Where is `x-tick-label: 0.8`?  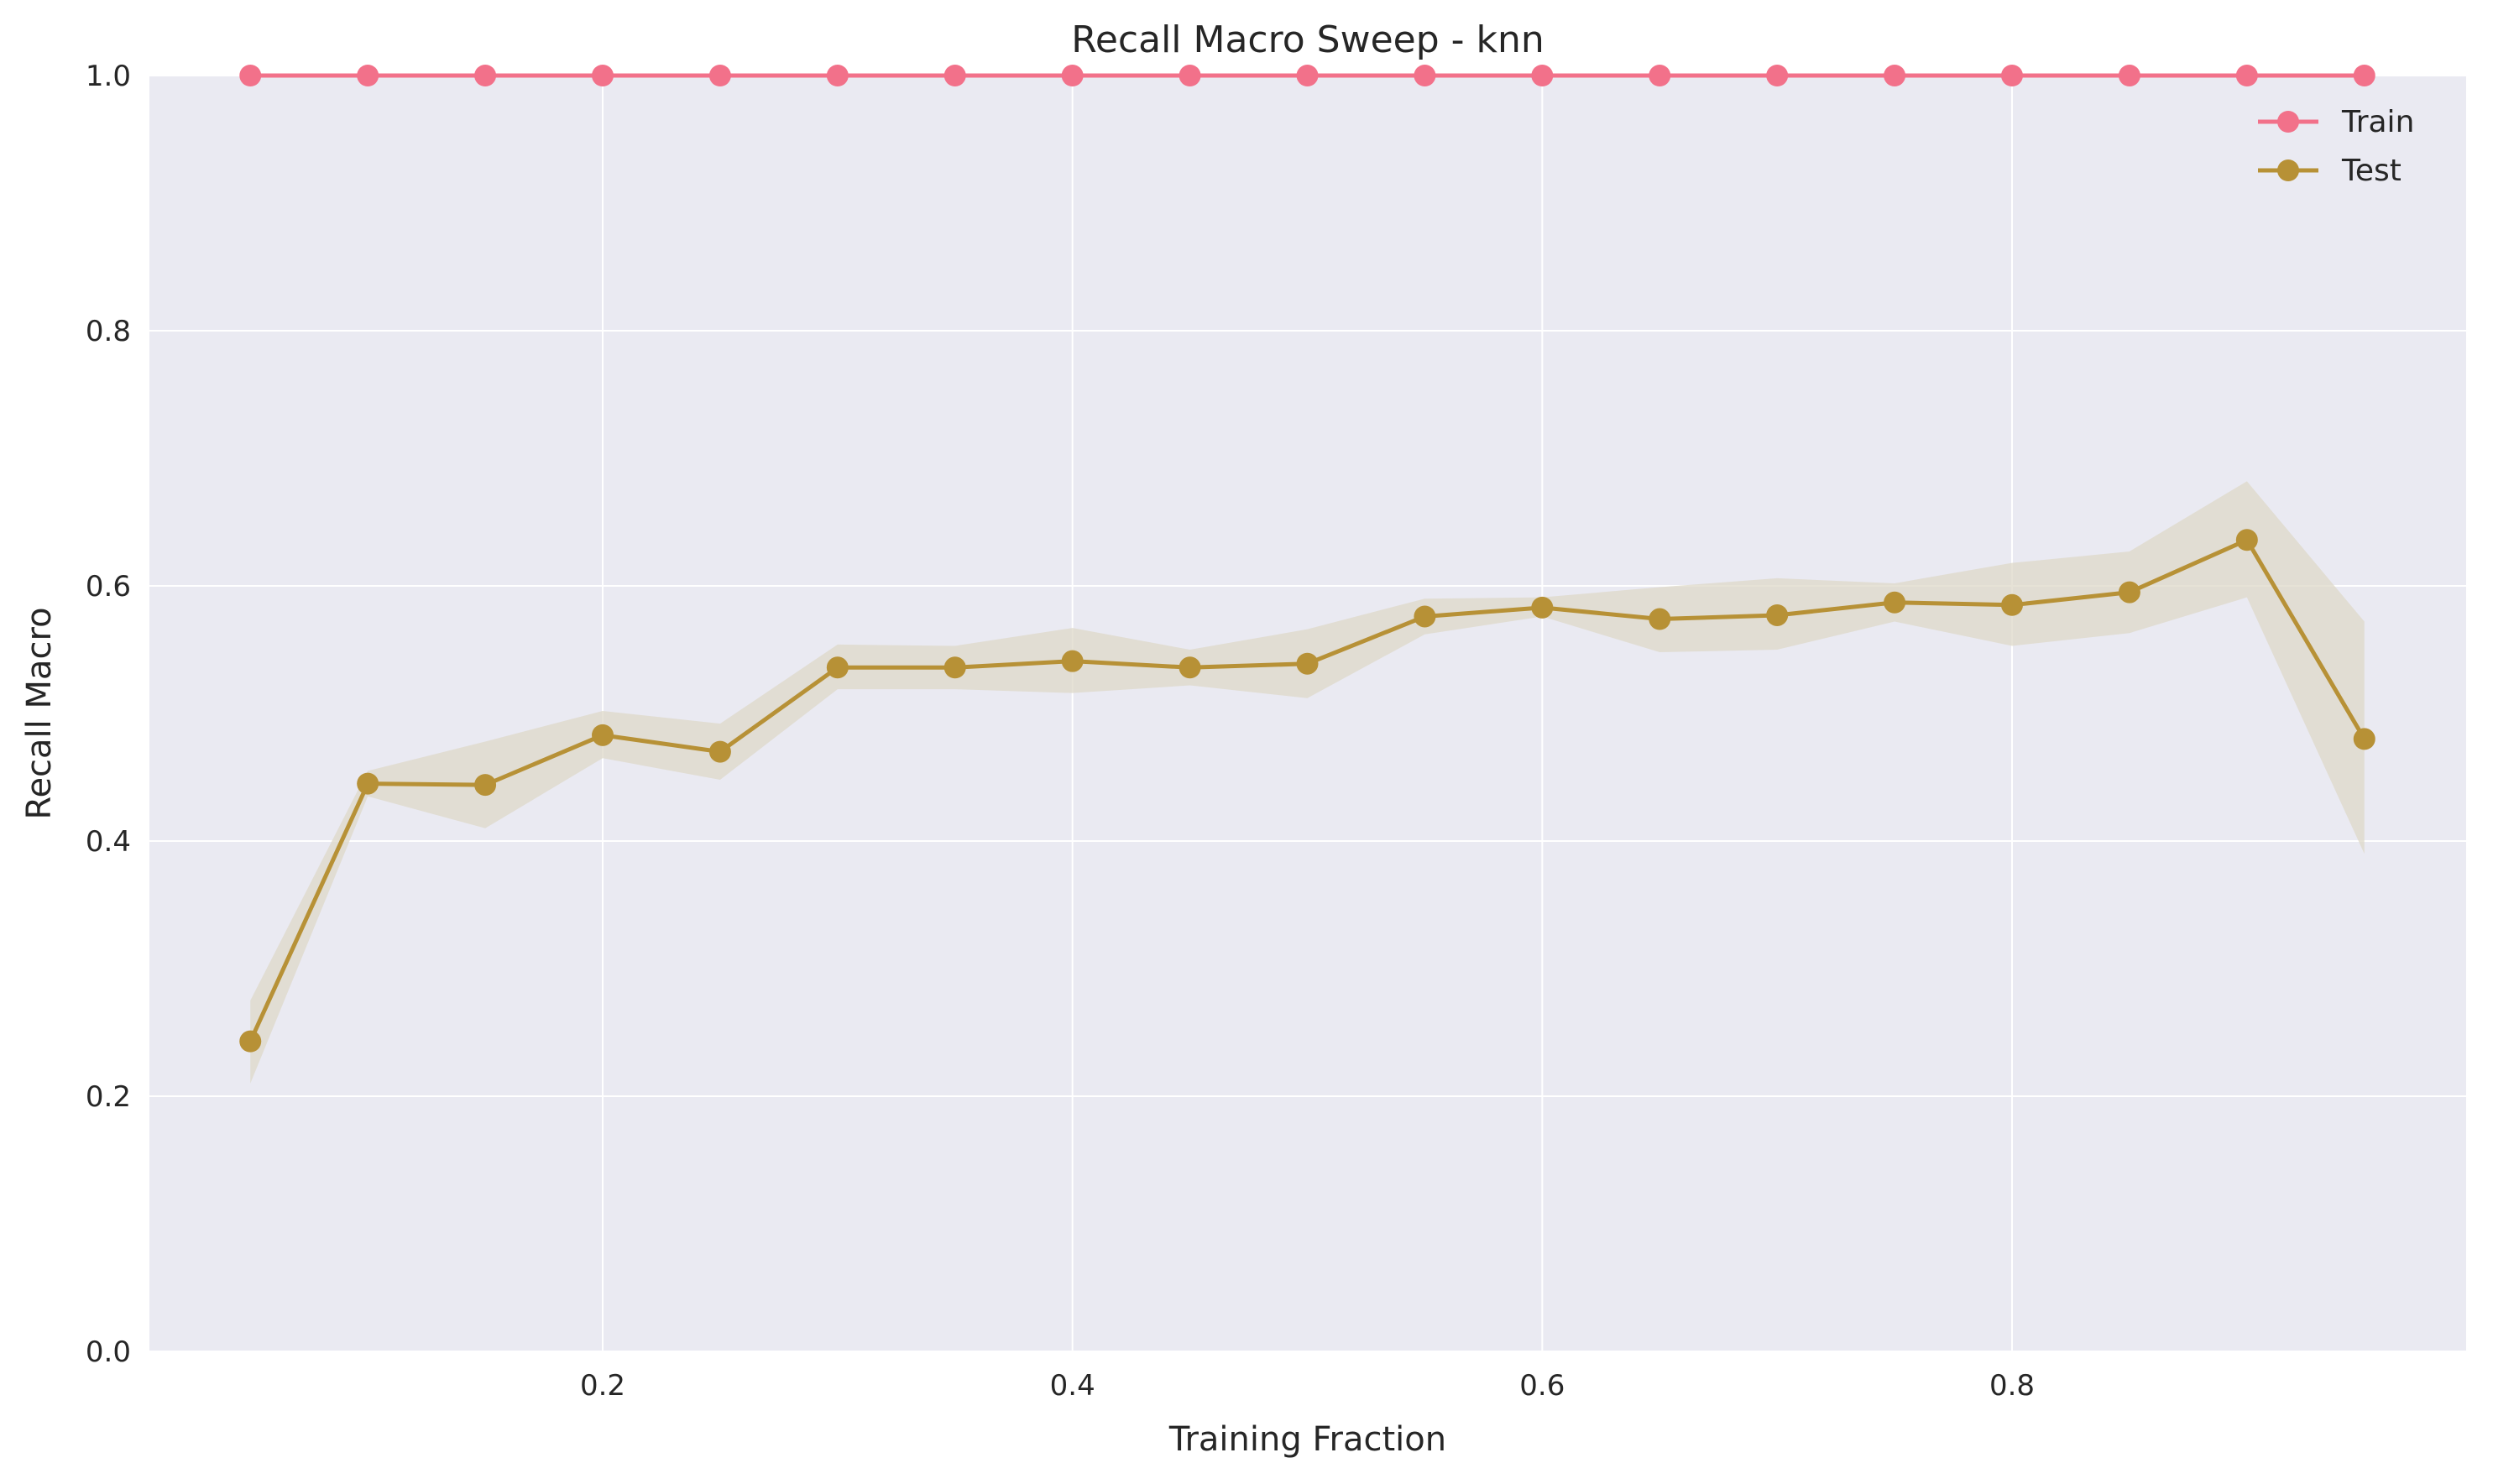
x-tick-label: 0.8 is located at coordinates (2012, 1386).